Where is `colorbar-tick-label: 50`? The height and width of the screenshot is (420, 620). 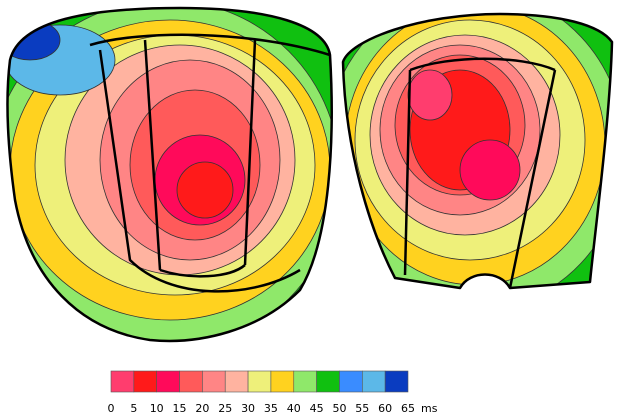
colorbar-tick-label: 50 is located at coordinates (339, 408).